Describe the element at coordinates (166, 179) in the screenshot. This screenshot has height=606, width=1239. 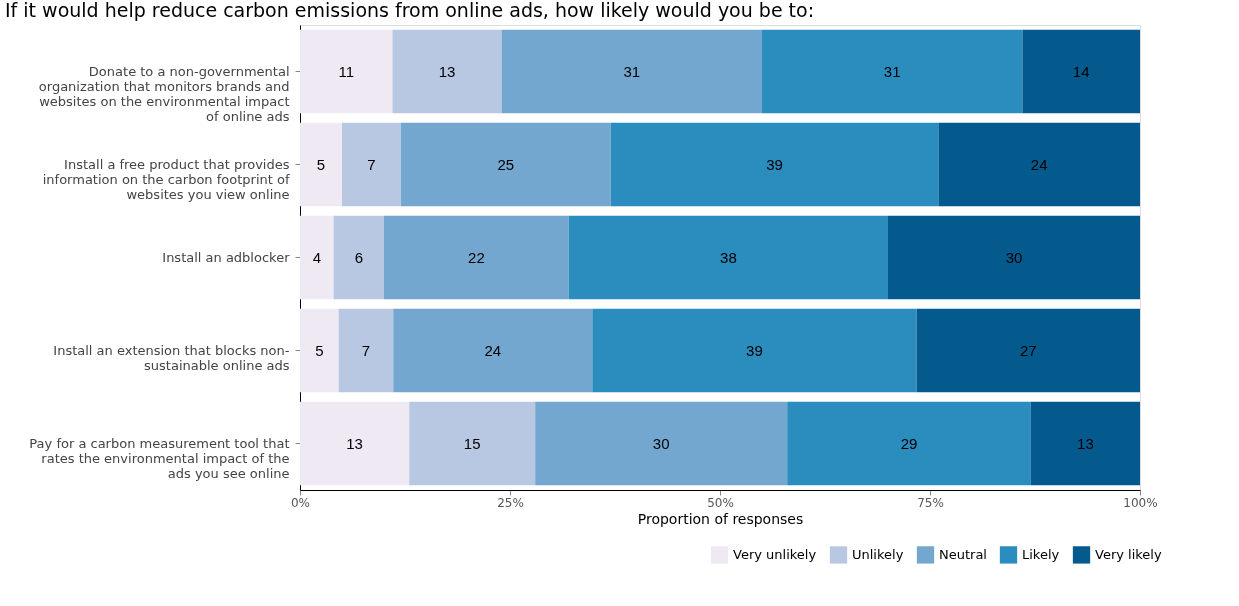
I see `y-tick-label: Install a free product that provides information on the carbon footprint of websites you view online` at that location.